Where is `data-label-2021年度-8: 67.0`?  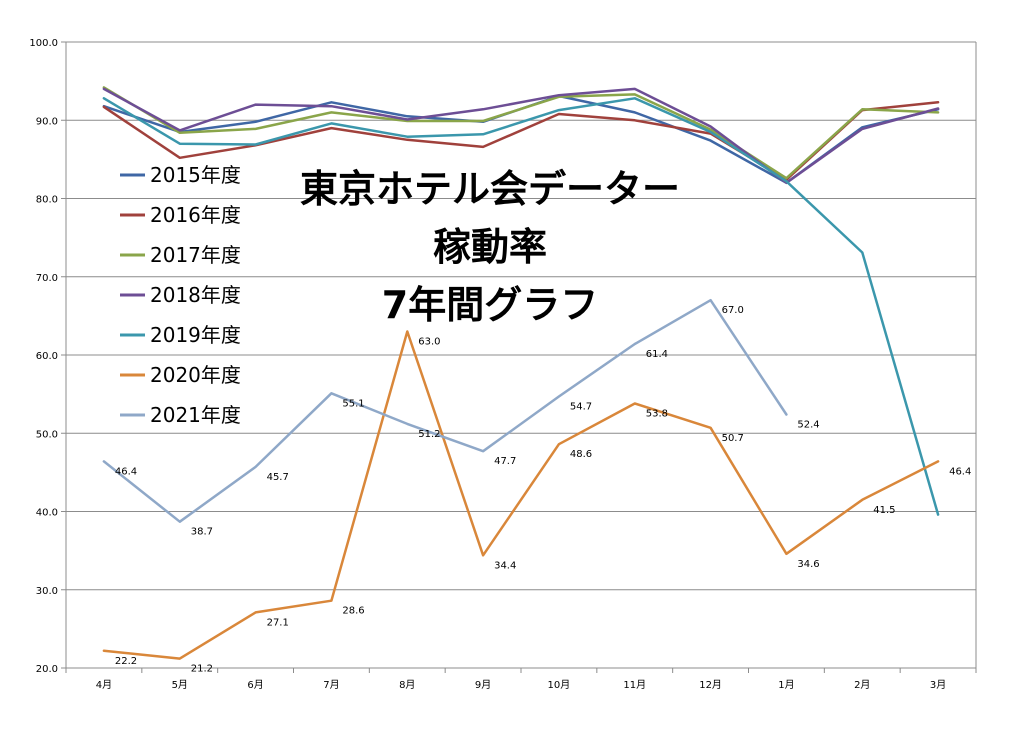
data-label-2021年度-8: 67.0 is located at coordinates (733, 310).